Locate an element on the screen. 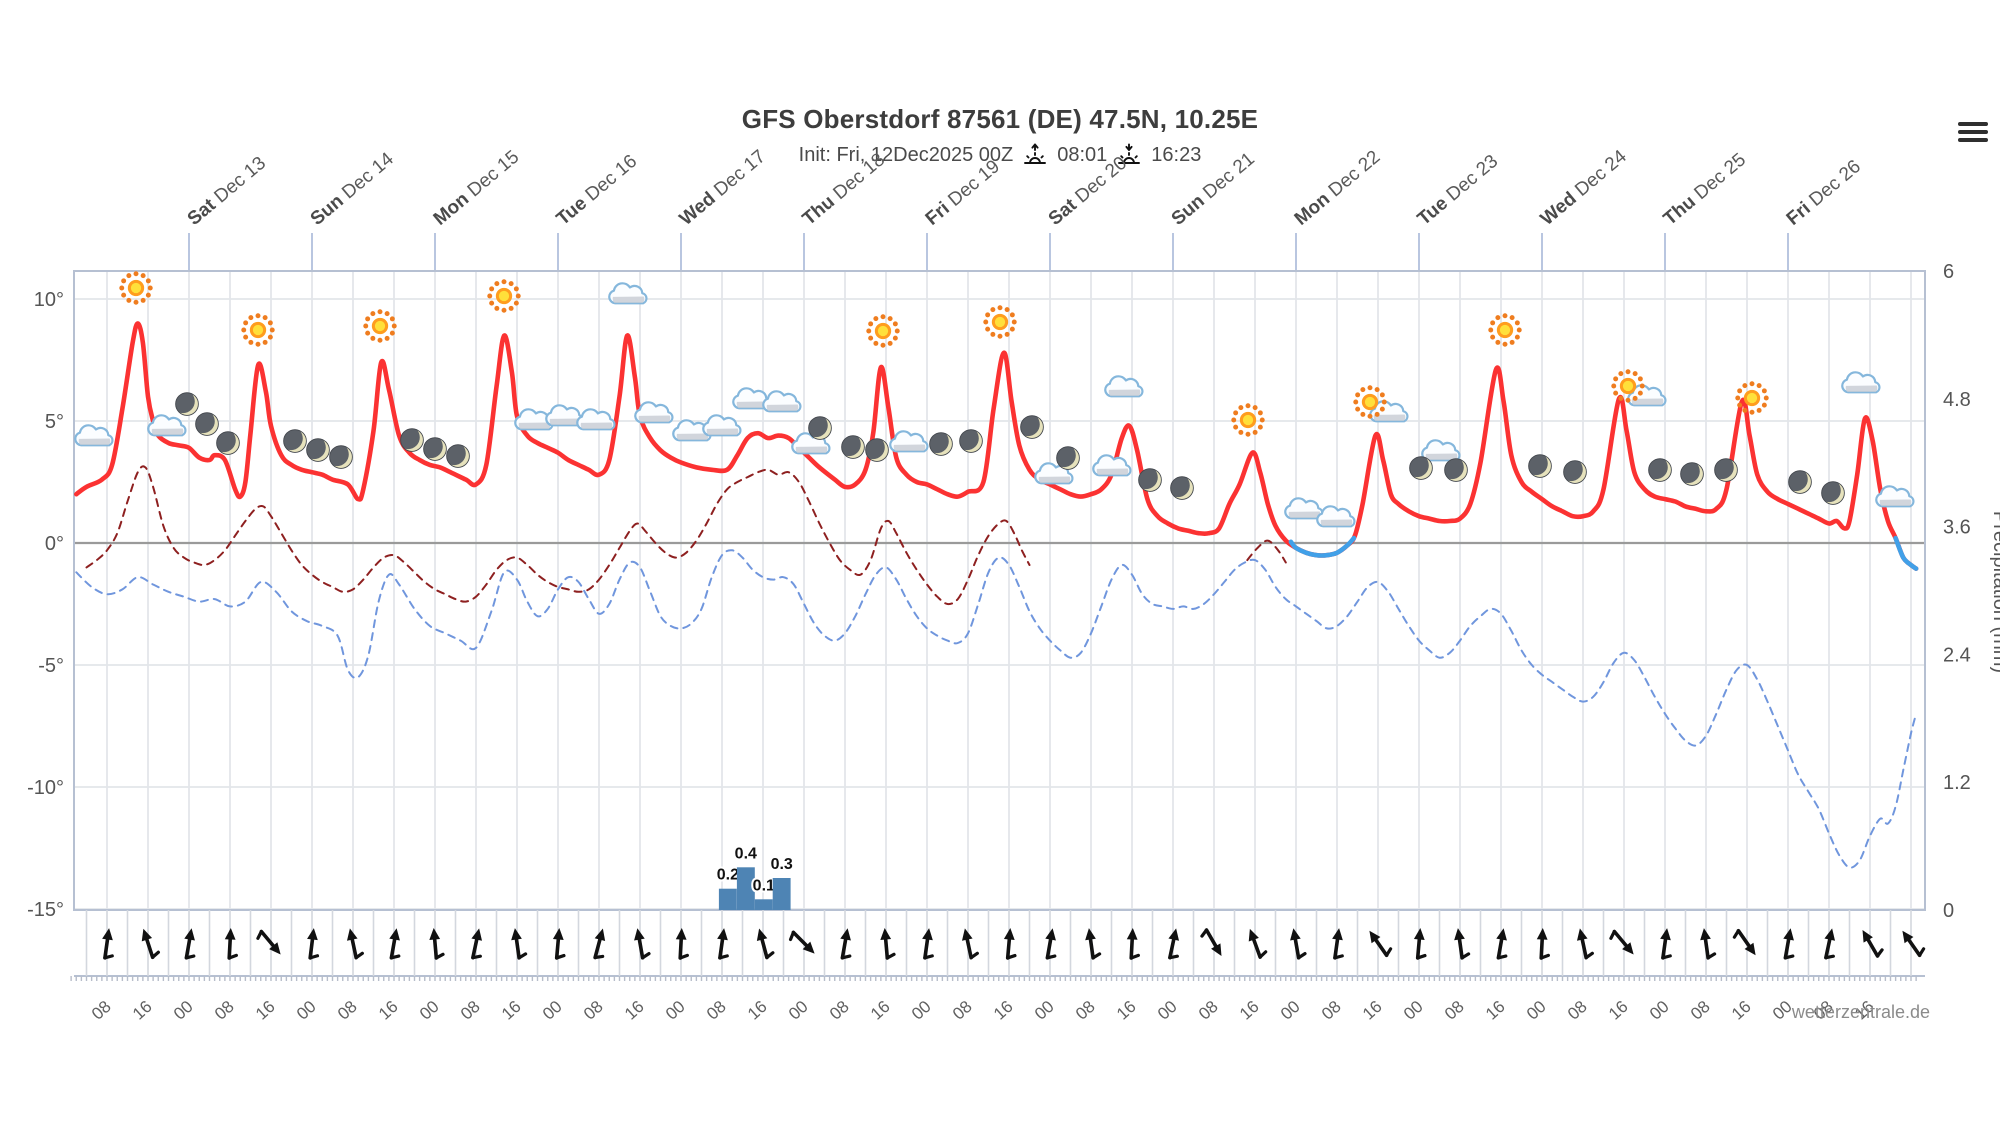  watermark: wetterzentrale.de is located at coordinates (1860, 1012).